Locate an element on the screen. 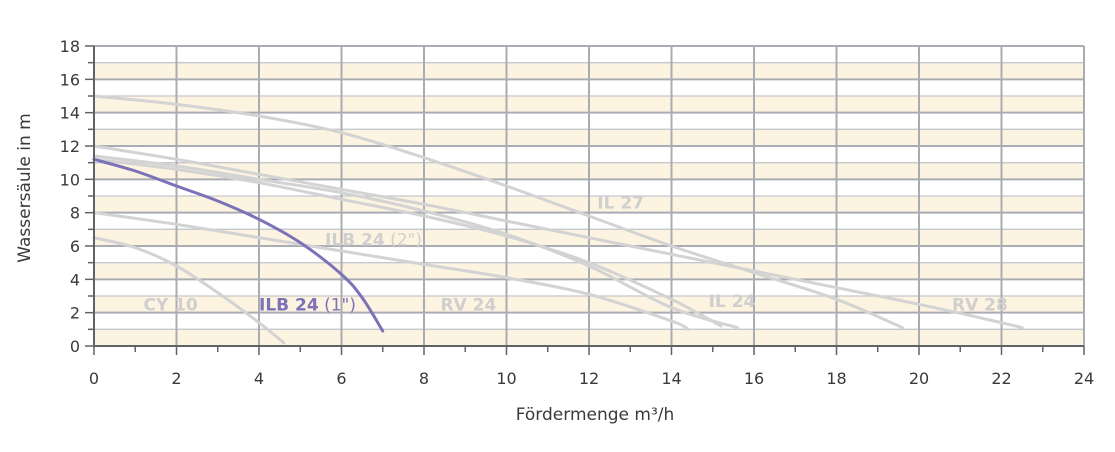  curve-label-name: IL 24 is located at coordinates (732, 302).